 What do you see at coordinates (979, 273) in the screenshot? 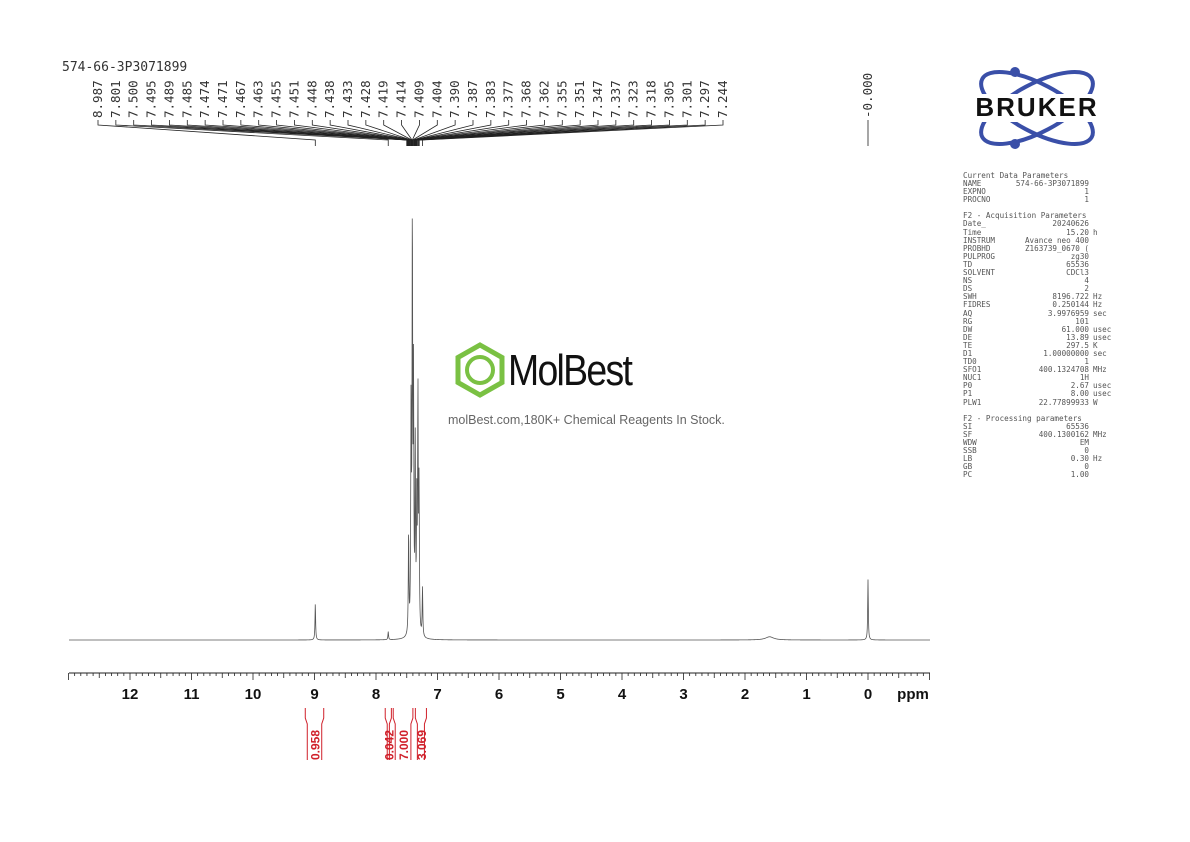
I see `param-key: SOLVENT` at bounding box center [979, 273].